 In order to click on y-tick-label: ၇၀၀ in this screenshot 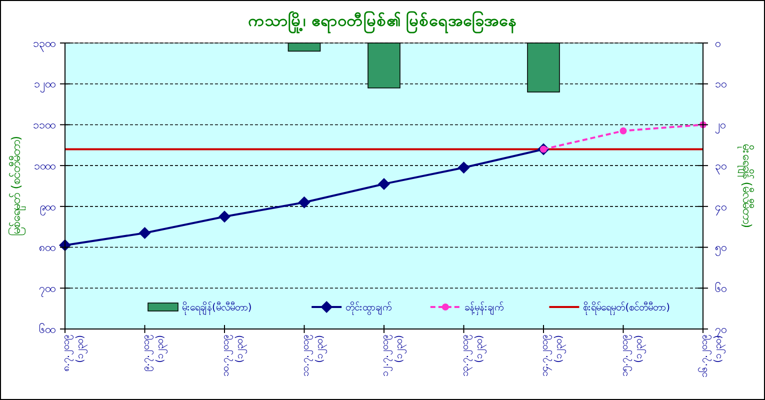, I will do `click(47, 289)`.